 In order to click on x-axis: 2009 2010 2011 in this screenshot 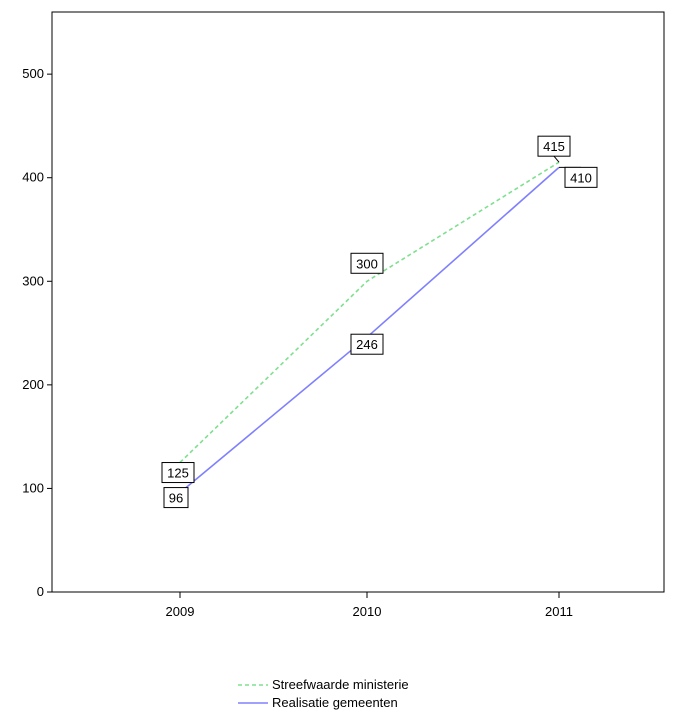, I will do `click(369, 605)`.